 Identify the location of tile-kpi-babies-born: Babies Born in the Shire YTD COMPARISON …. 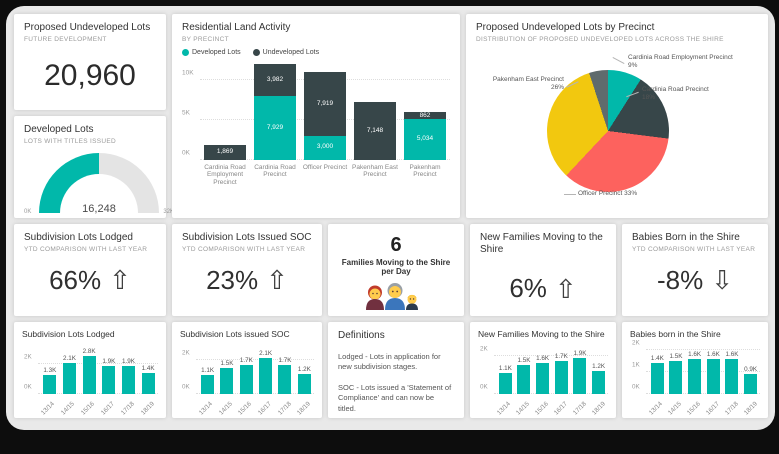
(695, 270).